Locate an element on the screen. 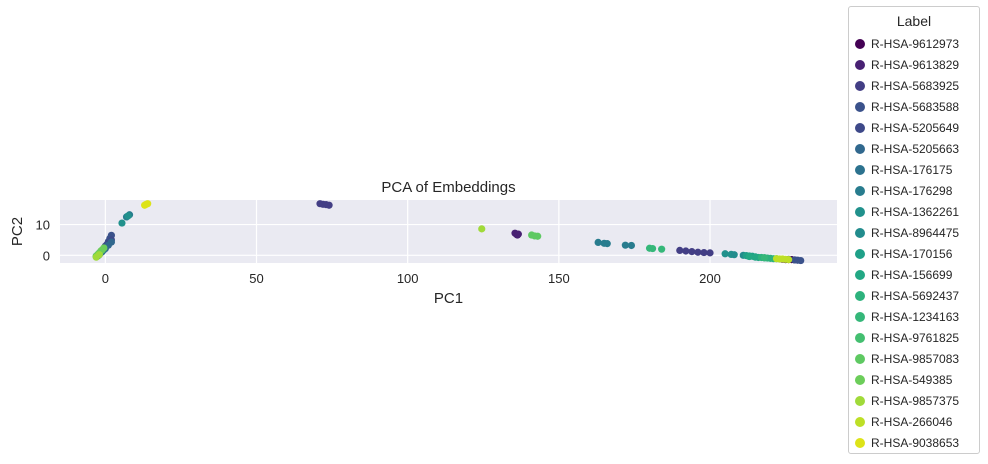 Image resolution: width=988 pixels, height=464 pixels. legend-item: R-HSA-9857083 is located at coordinates (914, 358).